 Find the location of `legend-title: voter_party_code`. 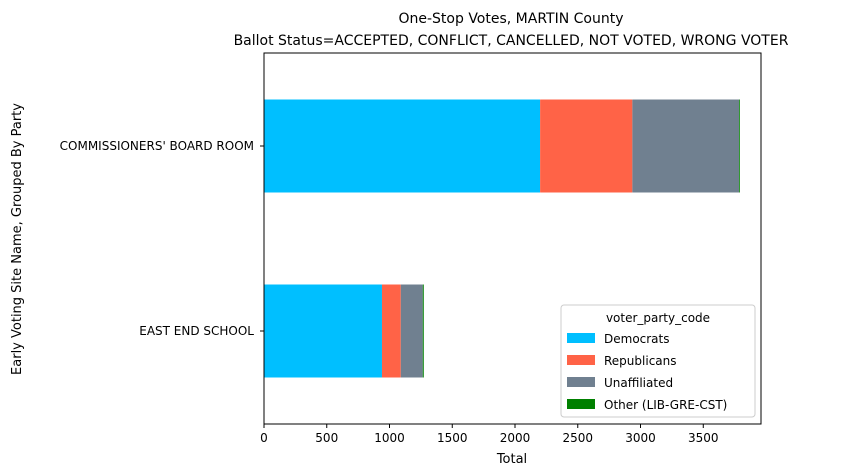

legend-title: voter_party_code is located at coordinates (658, 318).